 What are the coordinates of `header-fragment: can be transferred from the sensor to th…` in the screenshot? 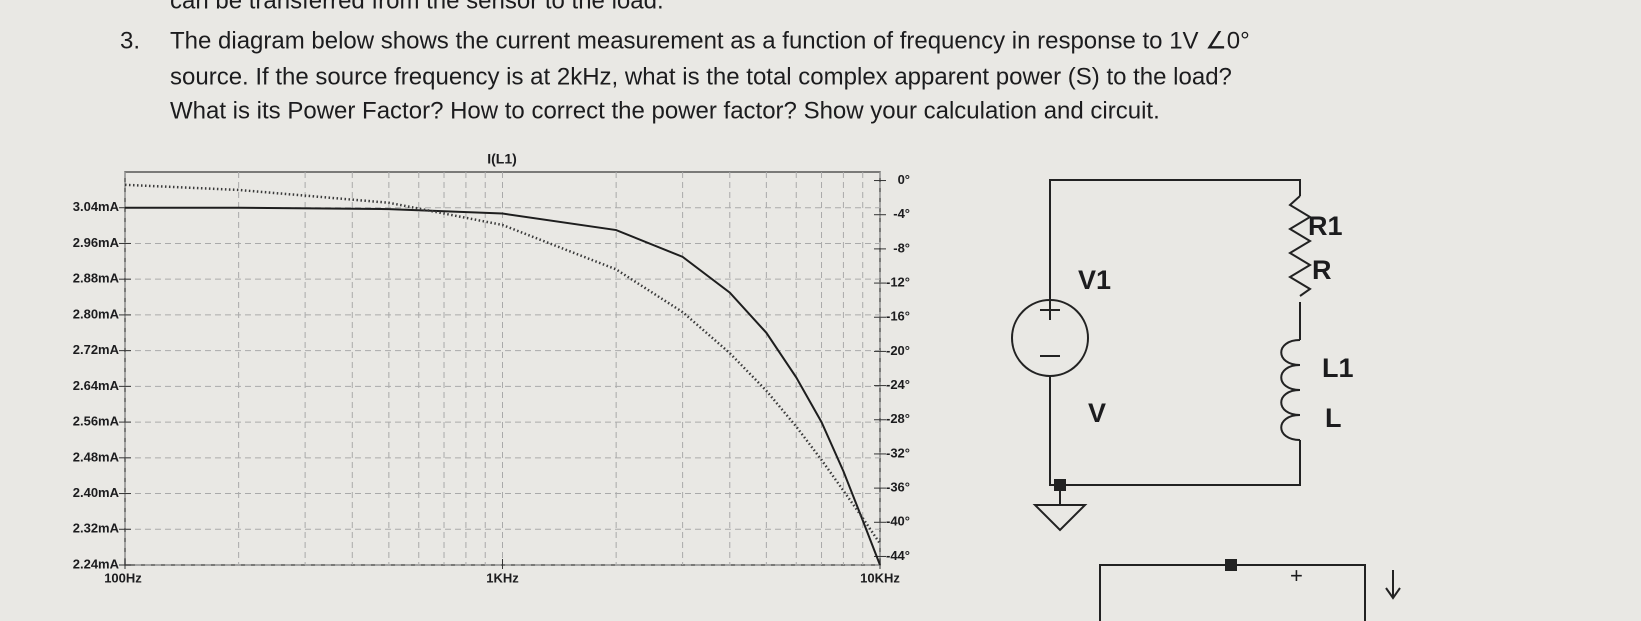 It's located at (417, 7).